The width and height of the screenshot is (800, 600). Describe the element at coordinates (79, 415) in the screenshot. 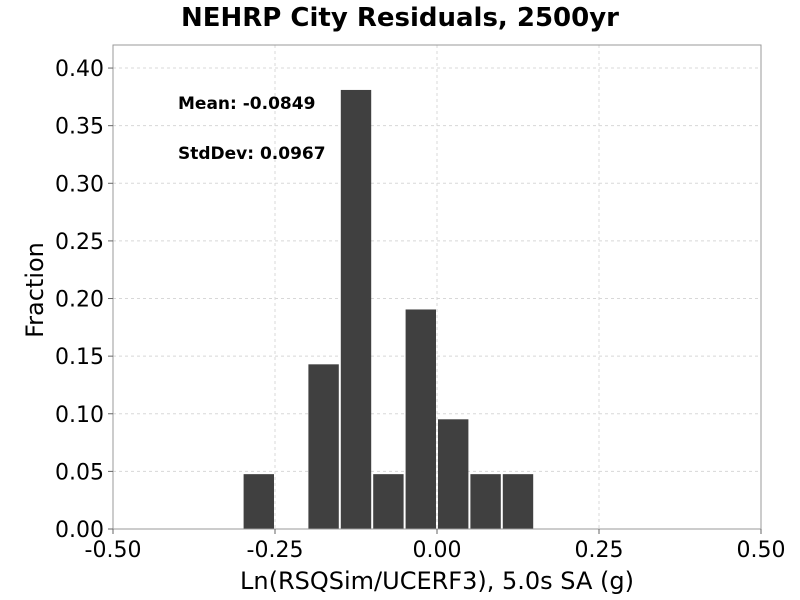

I see `y-tick-label: 0.10` at that location.